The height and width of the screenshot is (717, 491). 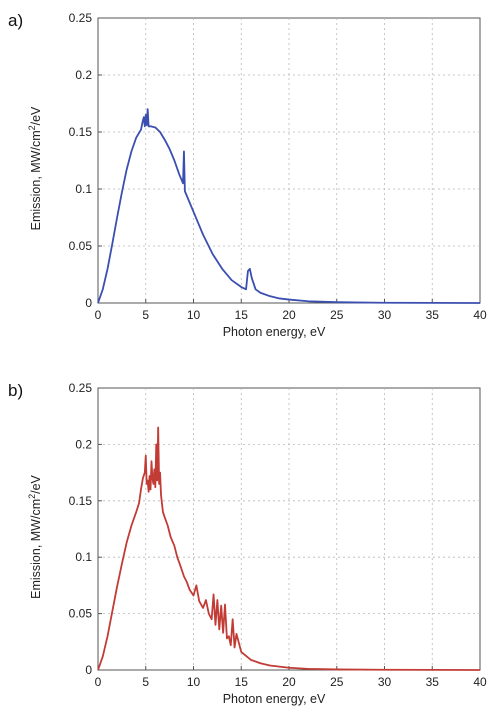 What do you see at coordinates (480, 315) in the screenshot?
I see `panel-a-xtick-label: 40` at bounding box center [480, 315].